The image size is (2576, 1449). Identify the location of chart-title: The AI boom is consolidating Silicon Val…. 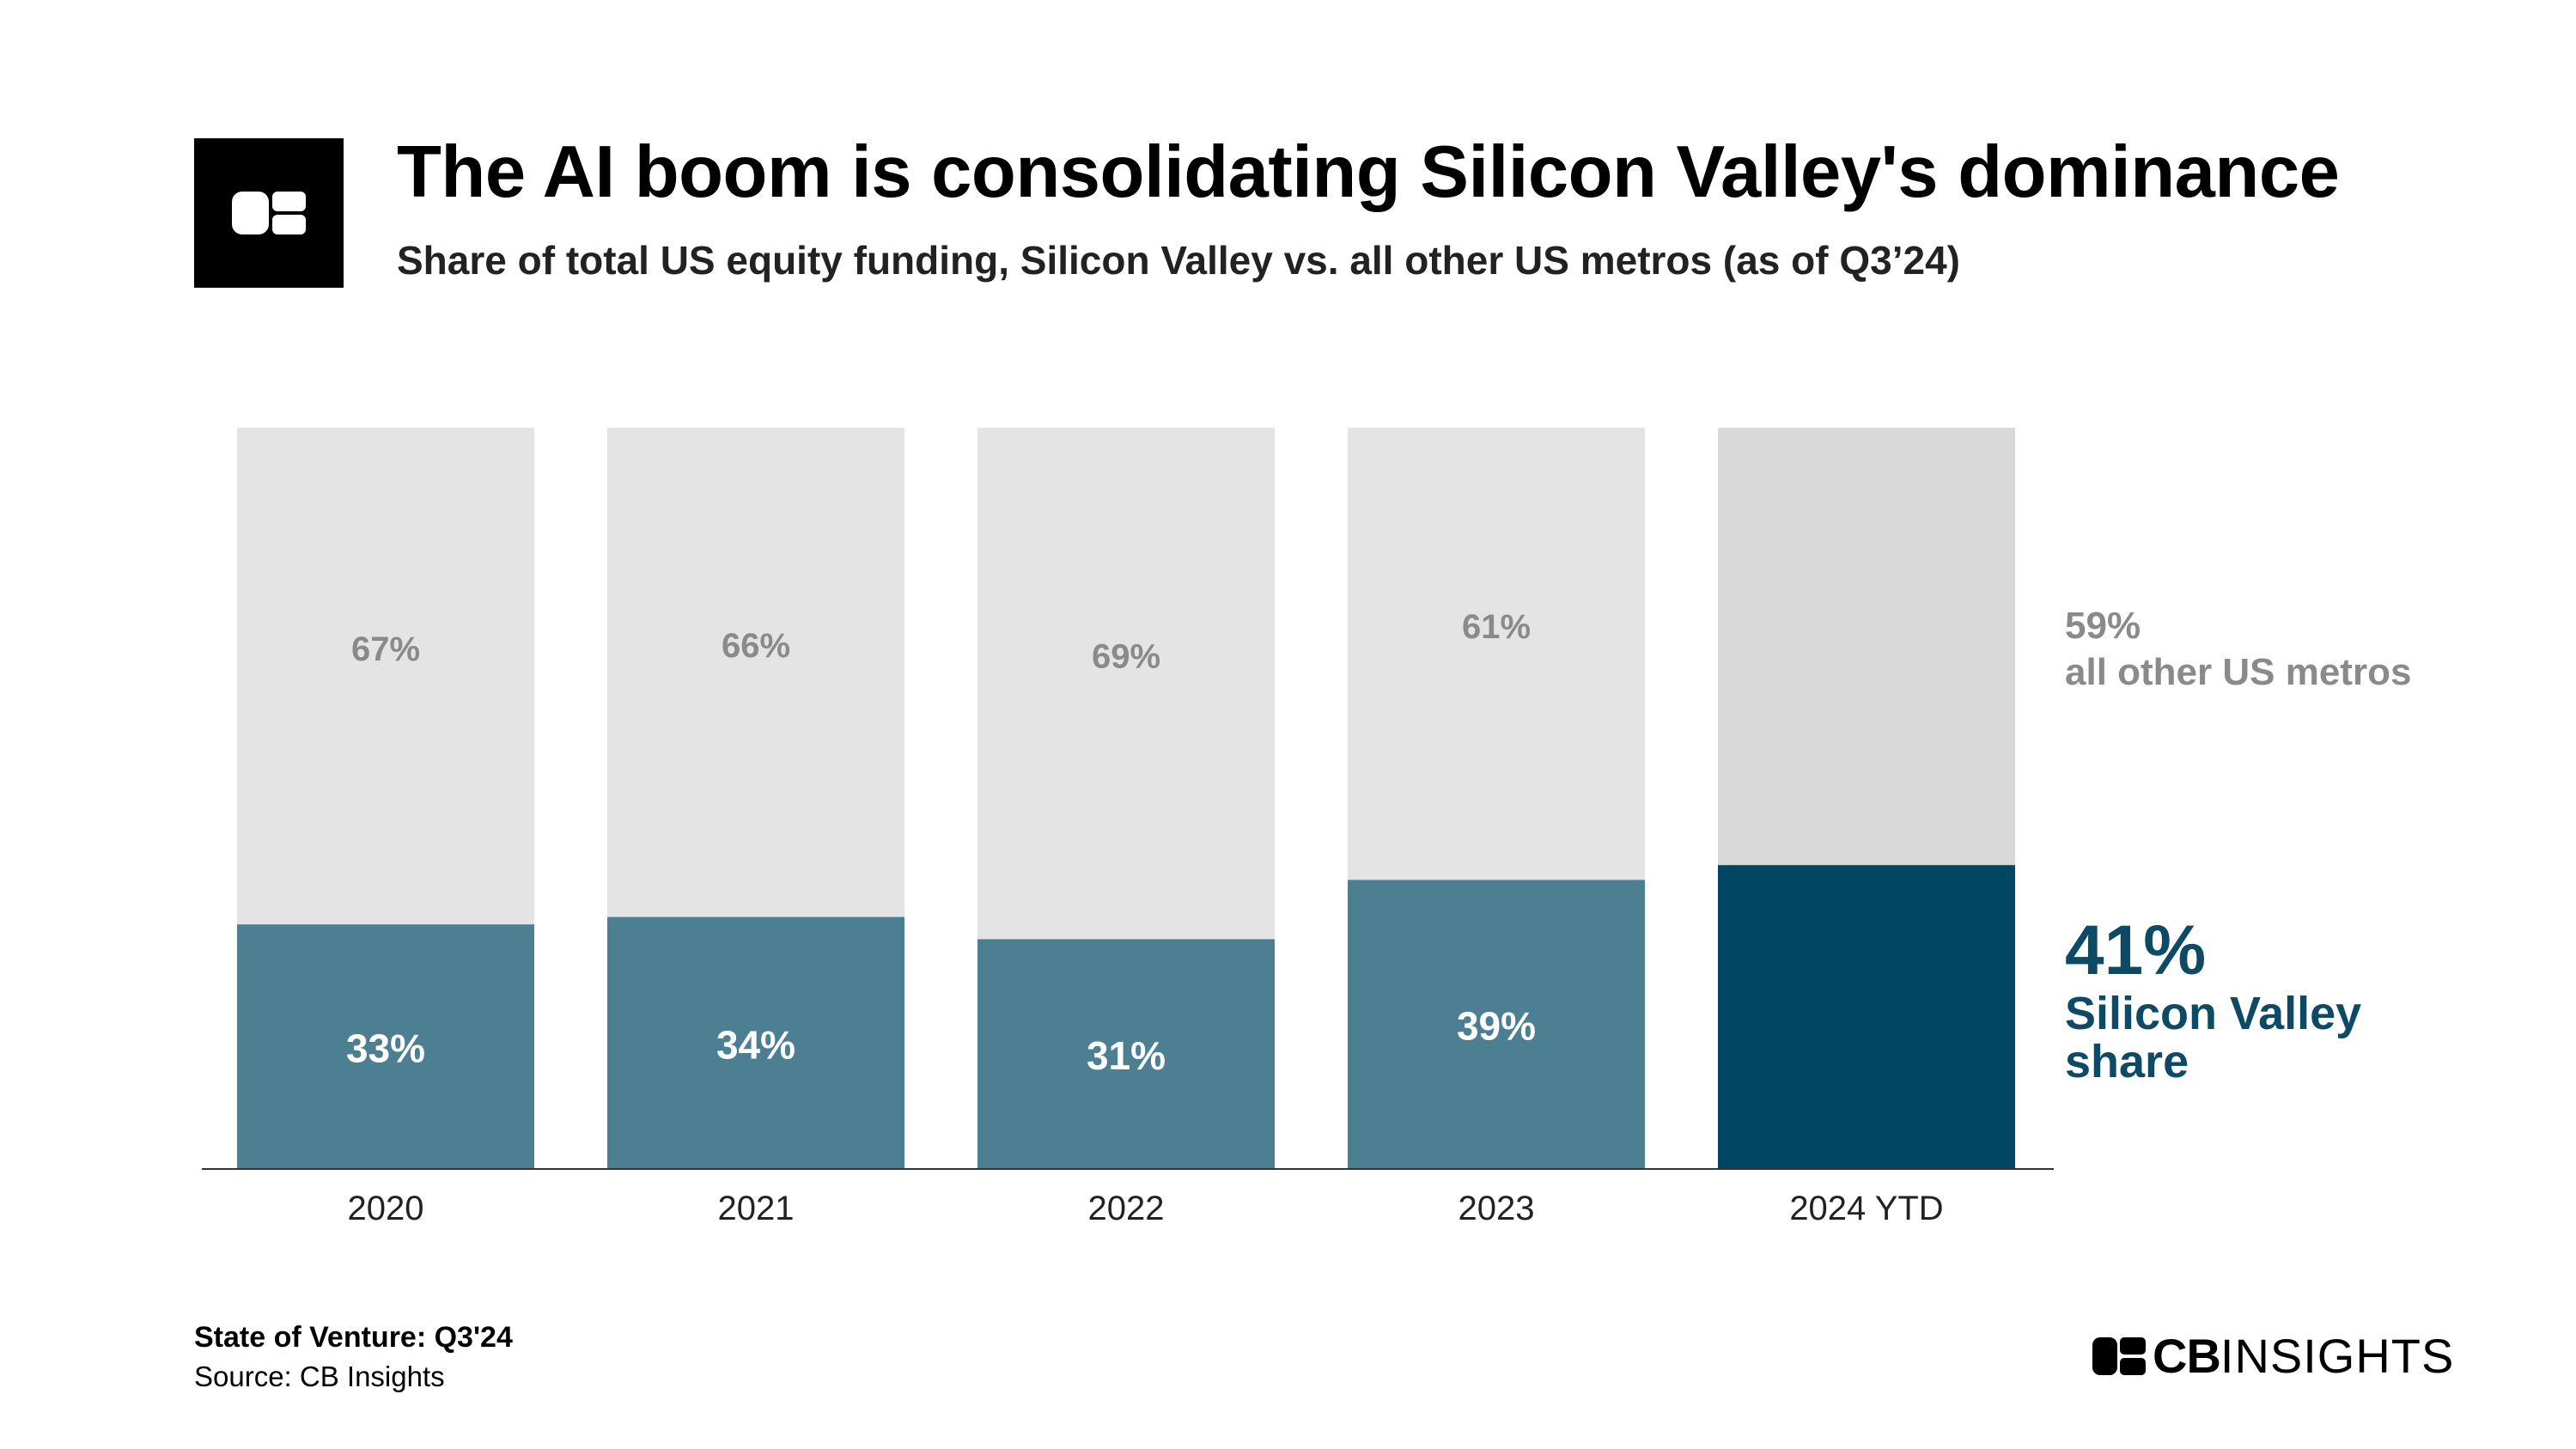
(1368, 172).